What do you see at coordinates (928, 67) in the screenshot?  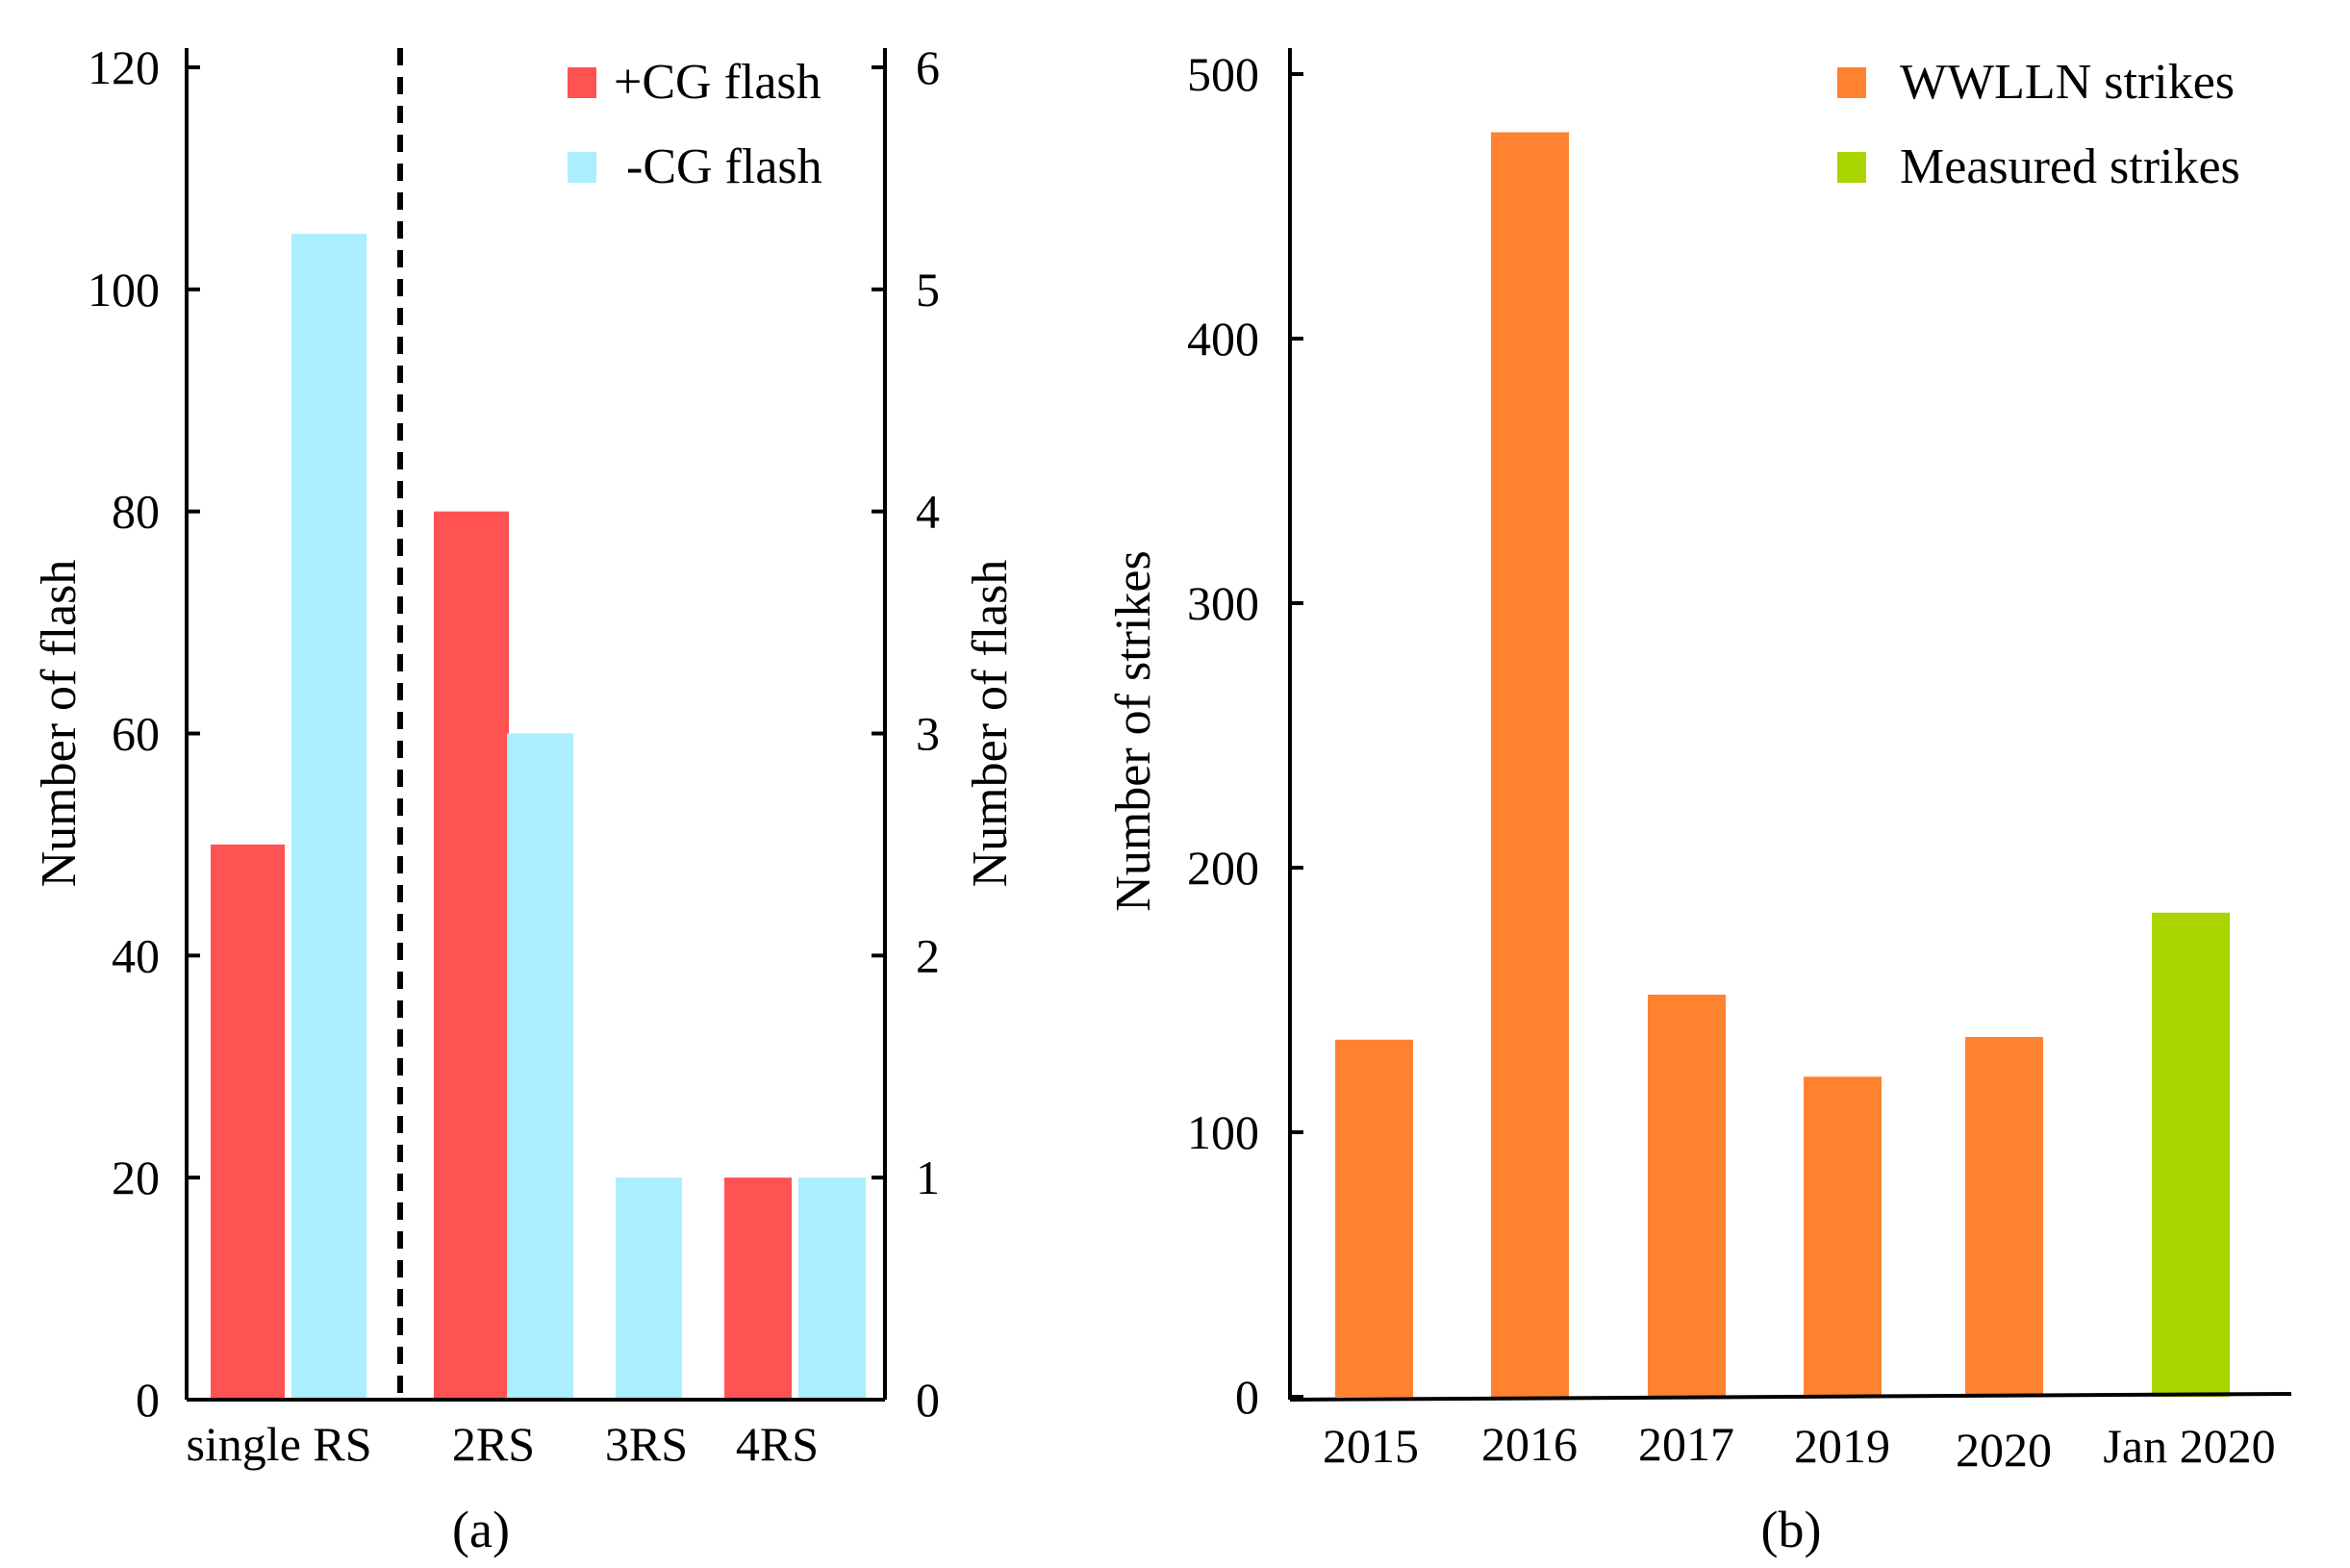 I see `a-right-tick-label: 6` at bounding box center [928, 67].